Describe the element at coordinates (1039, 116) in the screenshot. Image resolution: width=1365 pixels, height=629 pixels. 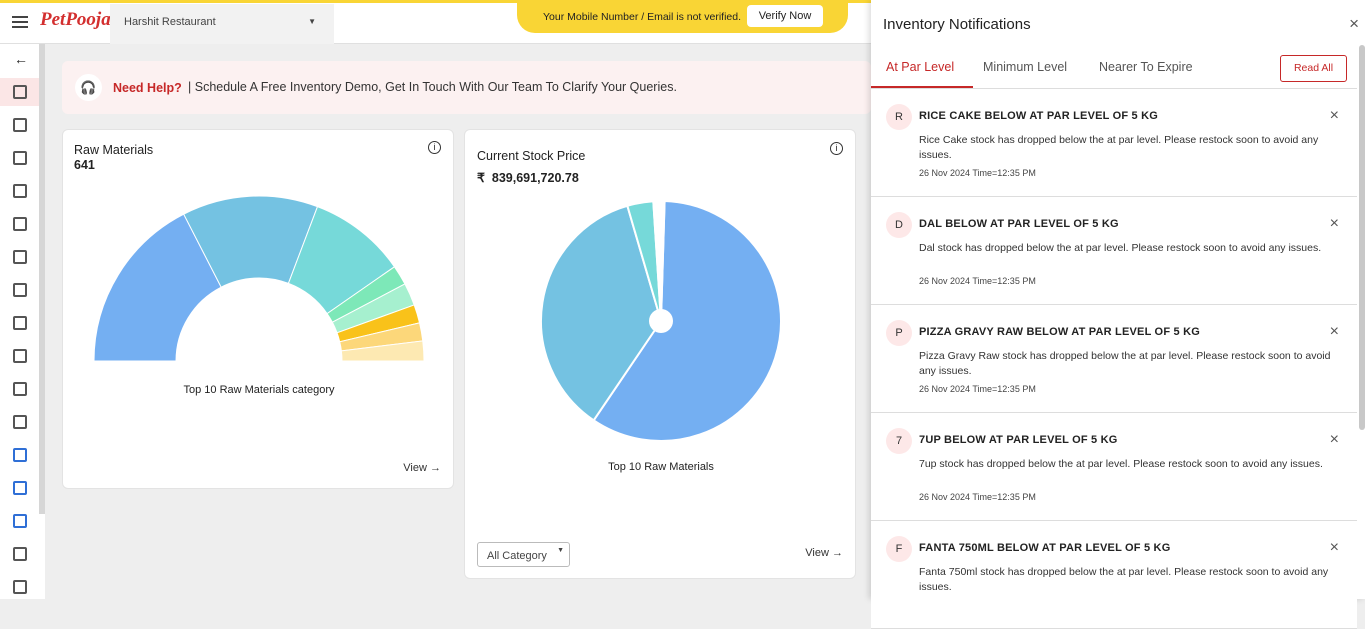
I see `notification-title: RICE CAKE BELOW AT PAR LEVEL OF 5 KG` at that location.